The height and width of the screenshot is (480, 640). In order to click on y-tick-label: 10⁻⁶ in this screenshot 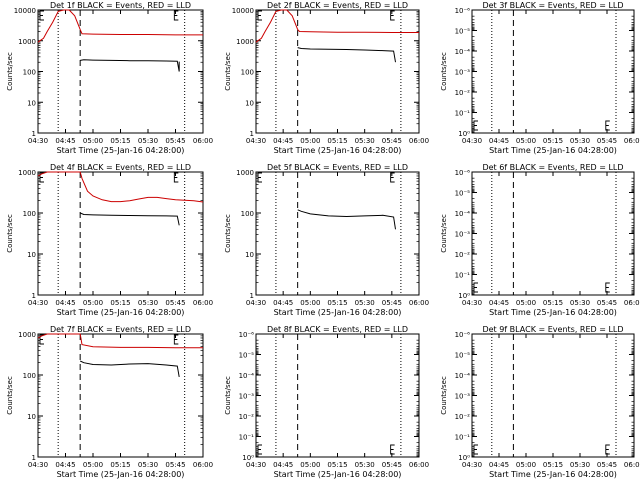, I will do `click(247, 335)`.